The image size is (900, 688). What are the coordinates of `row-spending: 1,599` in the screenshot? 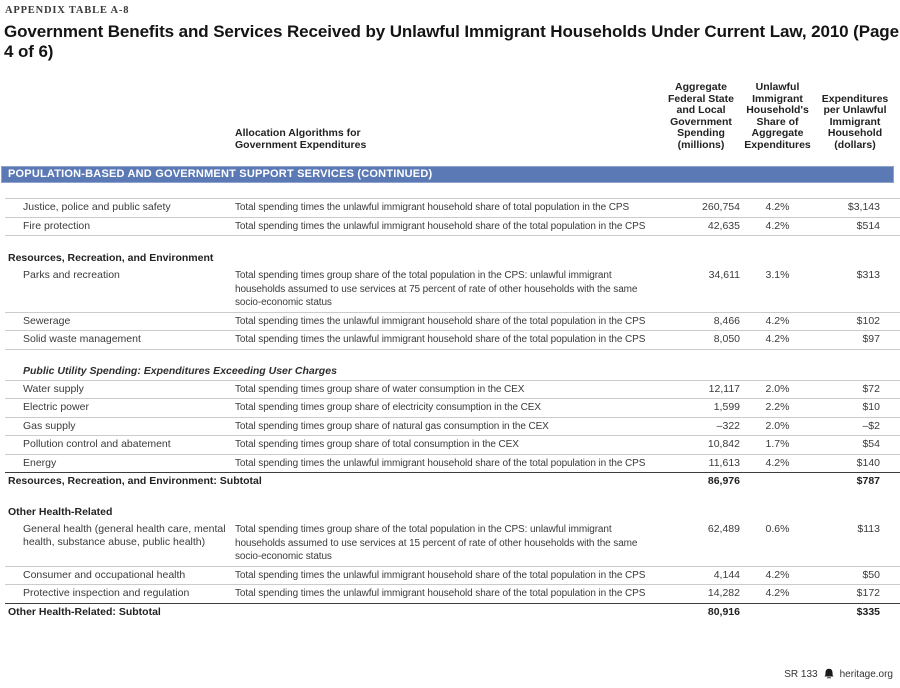 It's located at (726, 407).